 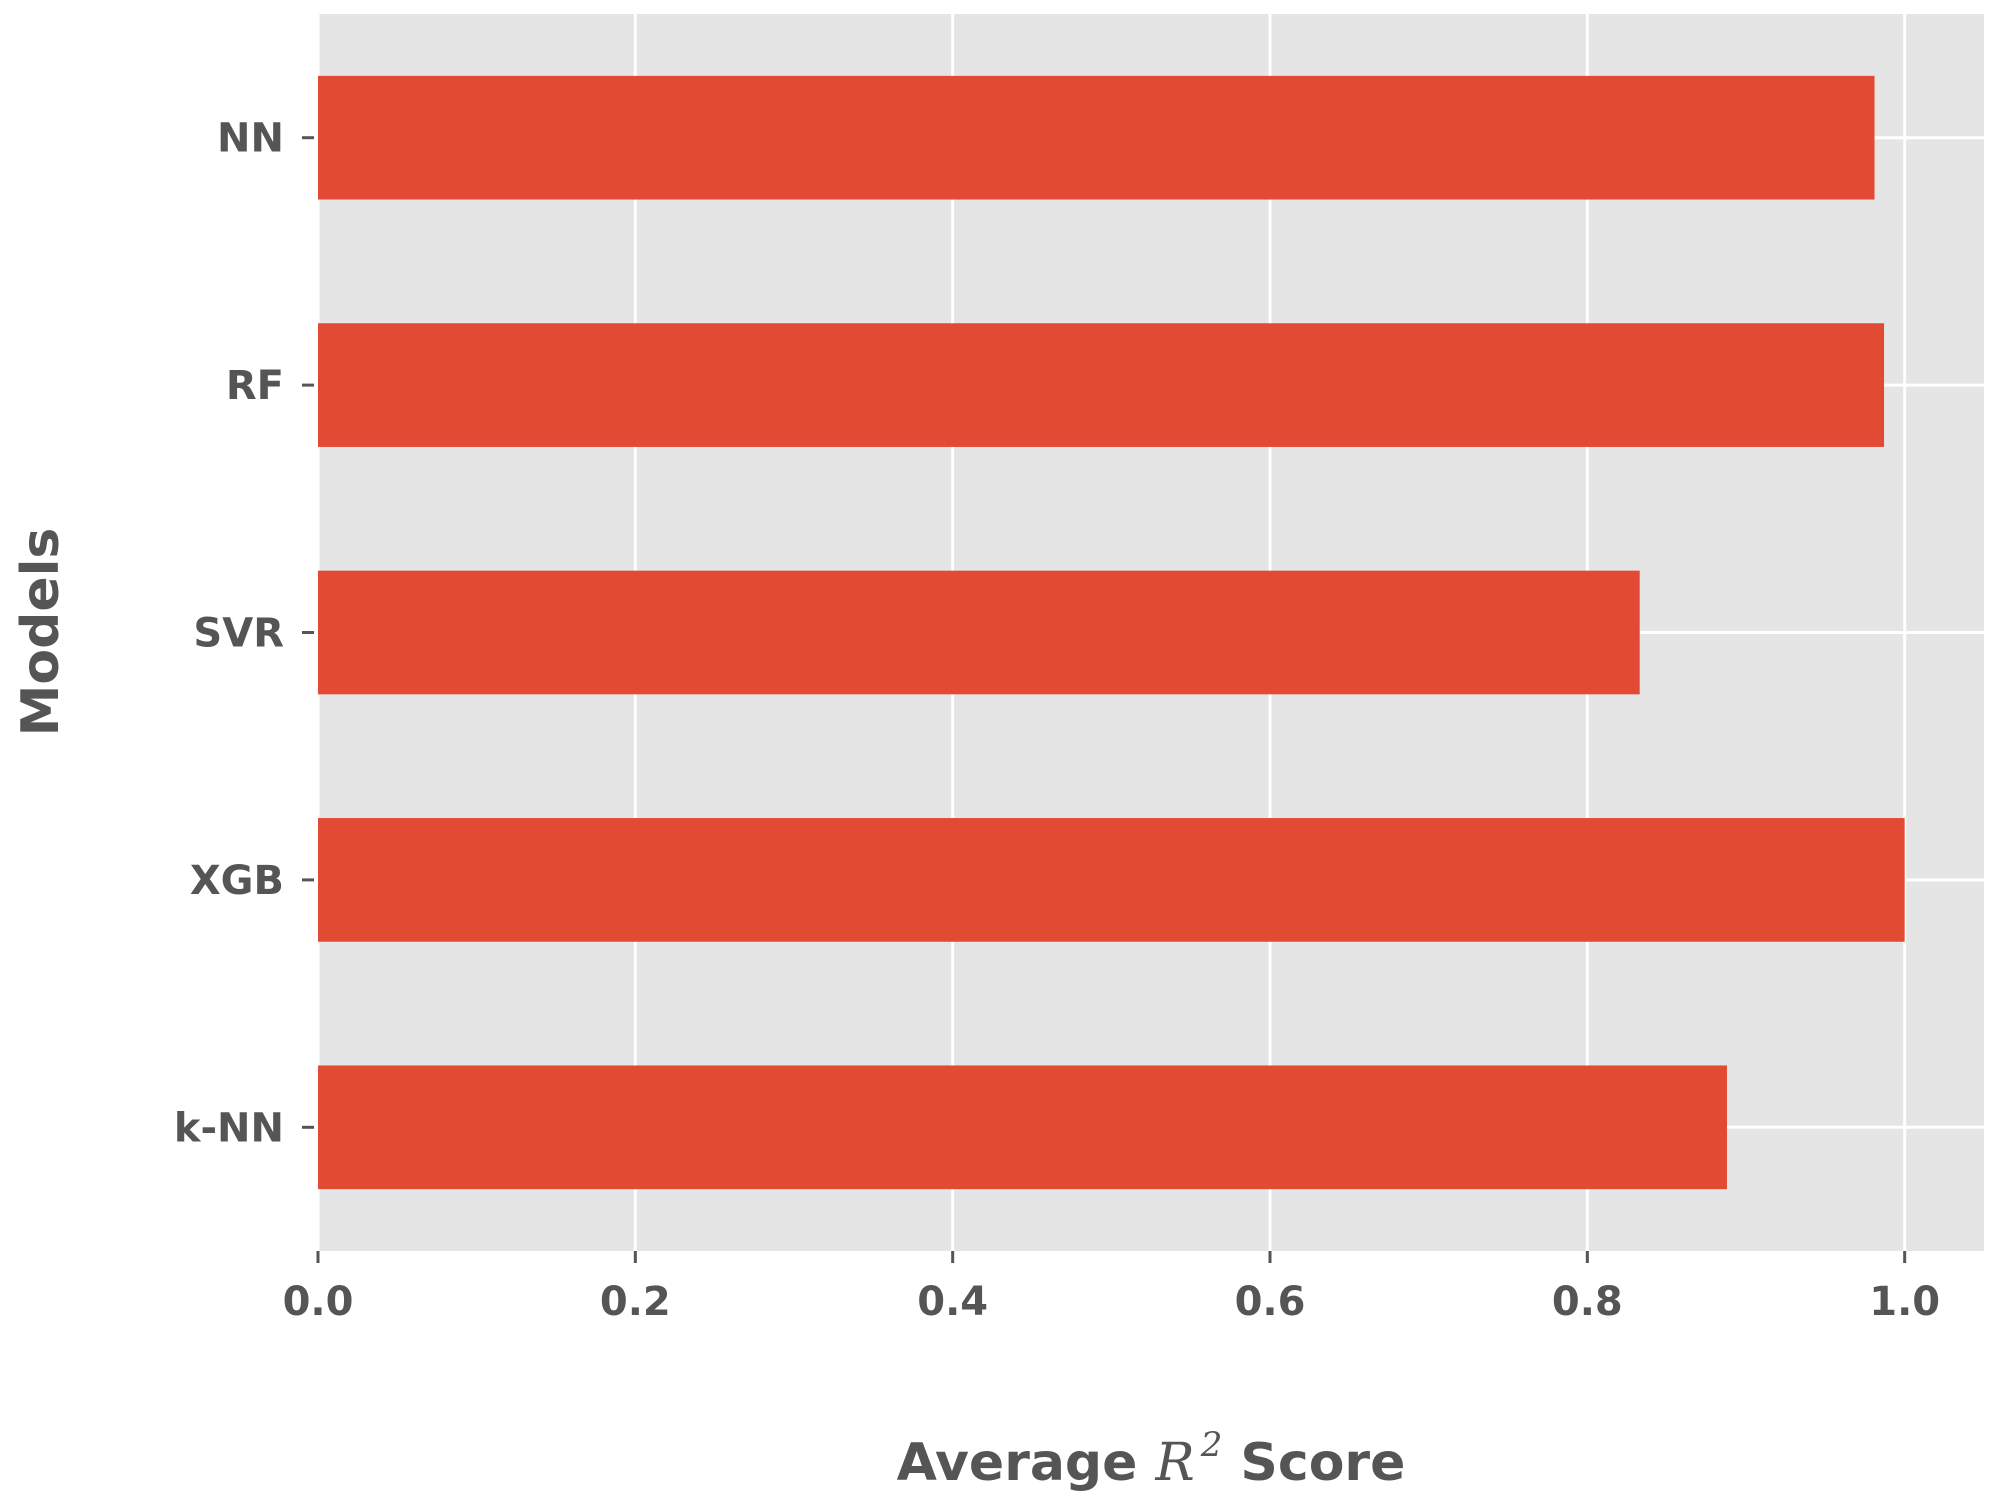 I want to click on x-axis-title-symbol: R, so click(x=1175, y=1463).